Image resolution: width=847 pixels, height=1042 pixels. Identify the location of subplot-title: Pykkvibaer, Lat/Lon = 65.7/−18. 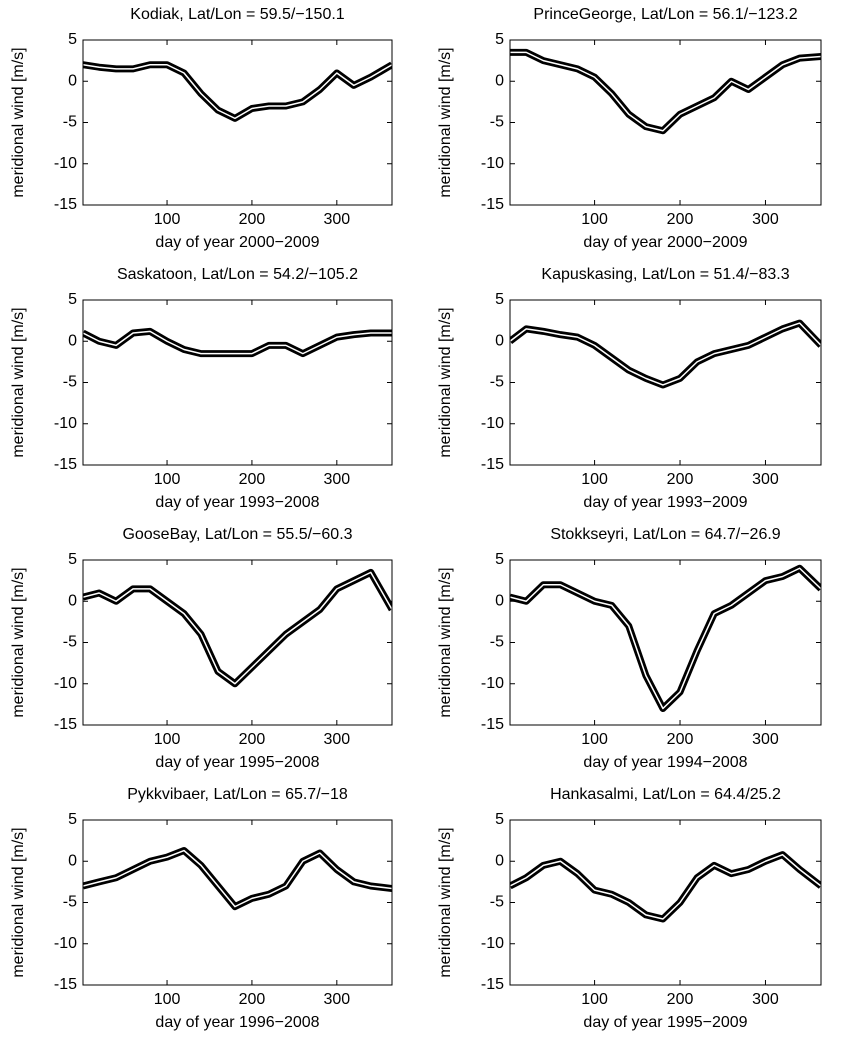
(237, 794).